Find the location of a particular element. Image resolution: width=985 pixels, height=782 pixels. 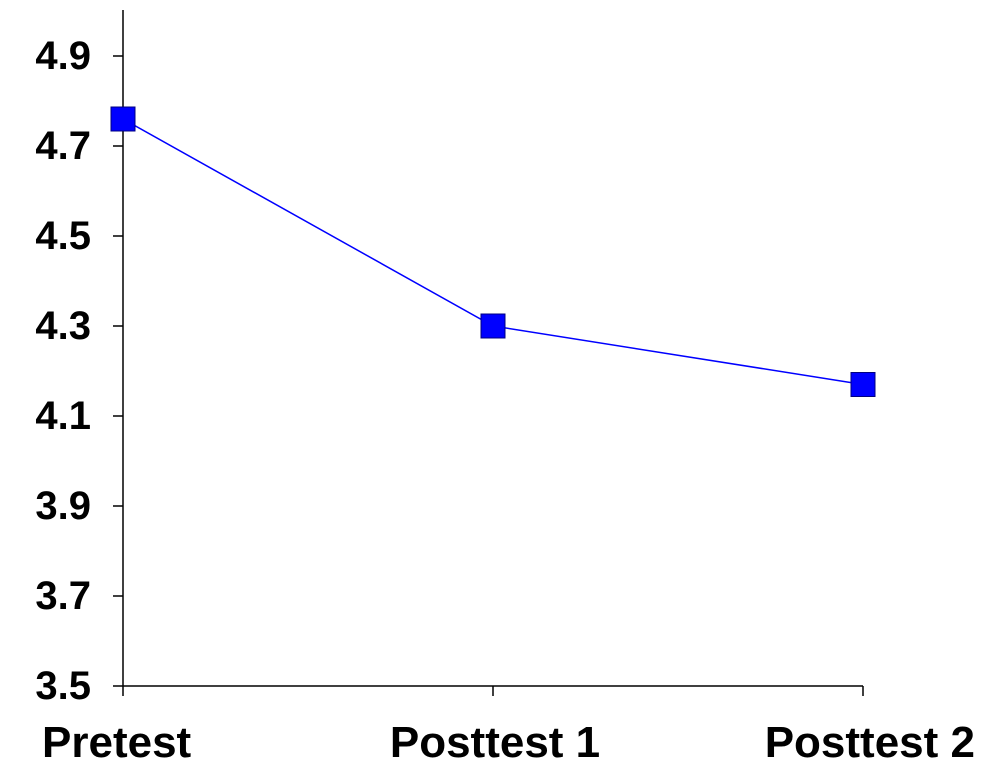

x-tick-label: Posttest 1 is located at coordinates (495, 742).